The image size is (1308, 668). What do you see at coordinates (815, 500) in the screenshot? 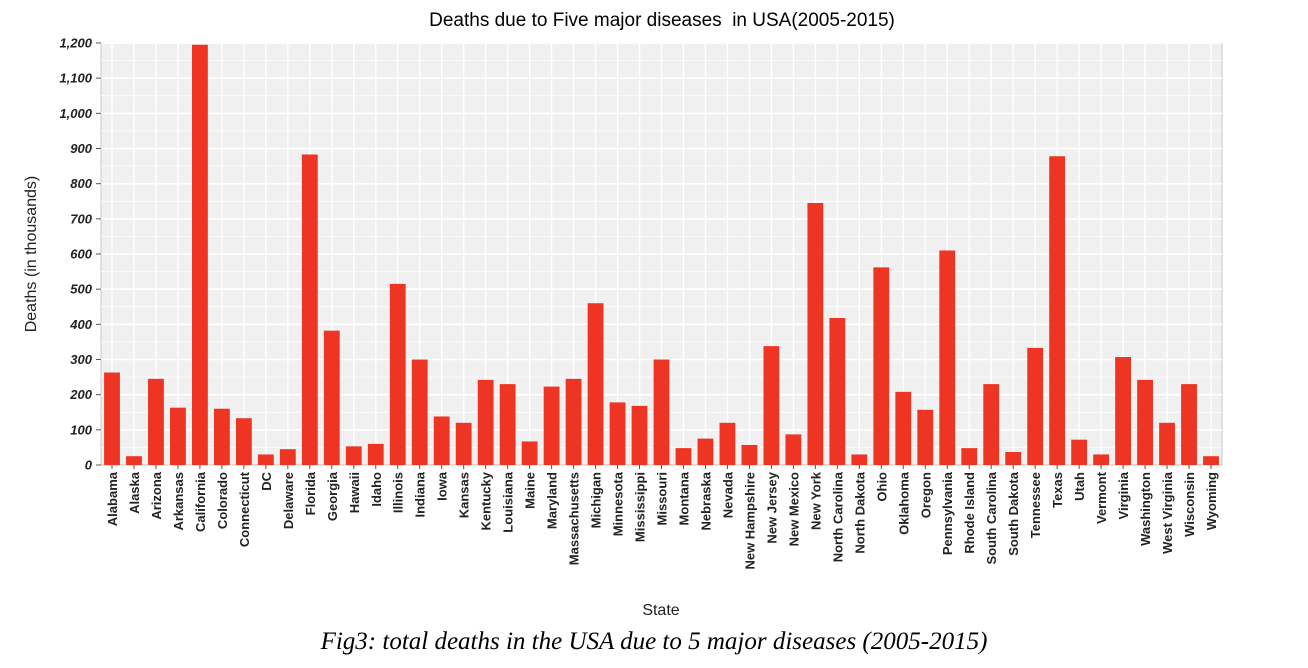
I see `x-tick-label: New York` at bounding box center [815, 500].